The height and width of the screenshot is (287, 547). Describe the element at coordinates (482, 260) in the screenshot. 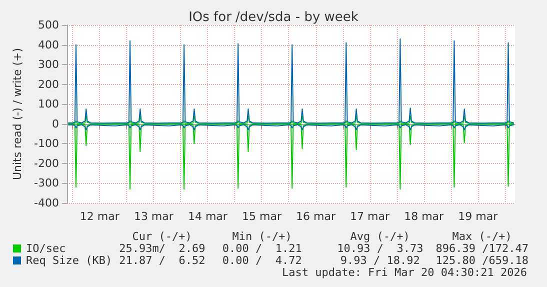

I see `text: 125.80 /659.18` at that location.